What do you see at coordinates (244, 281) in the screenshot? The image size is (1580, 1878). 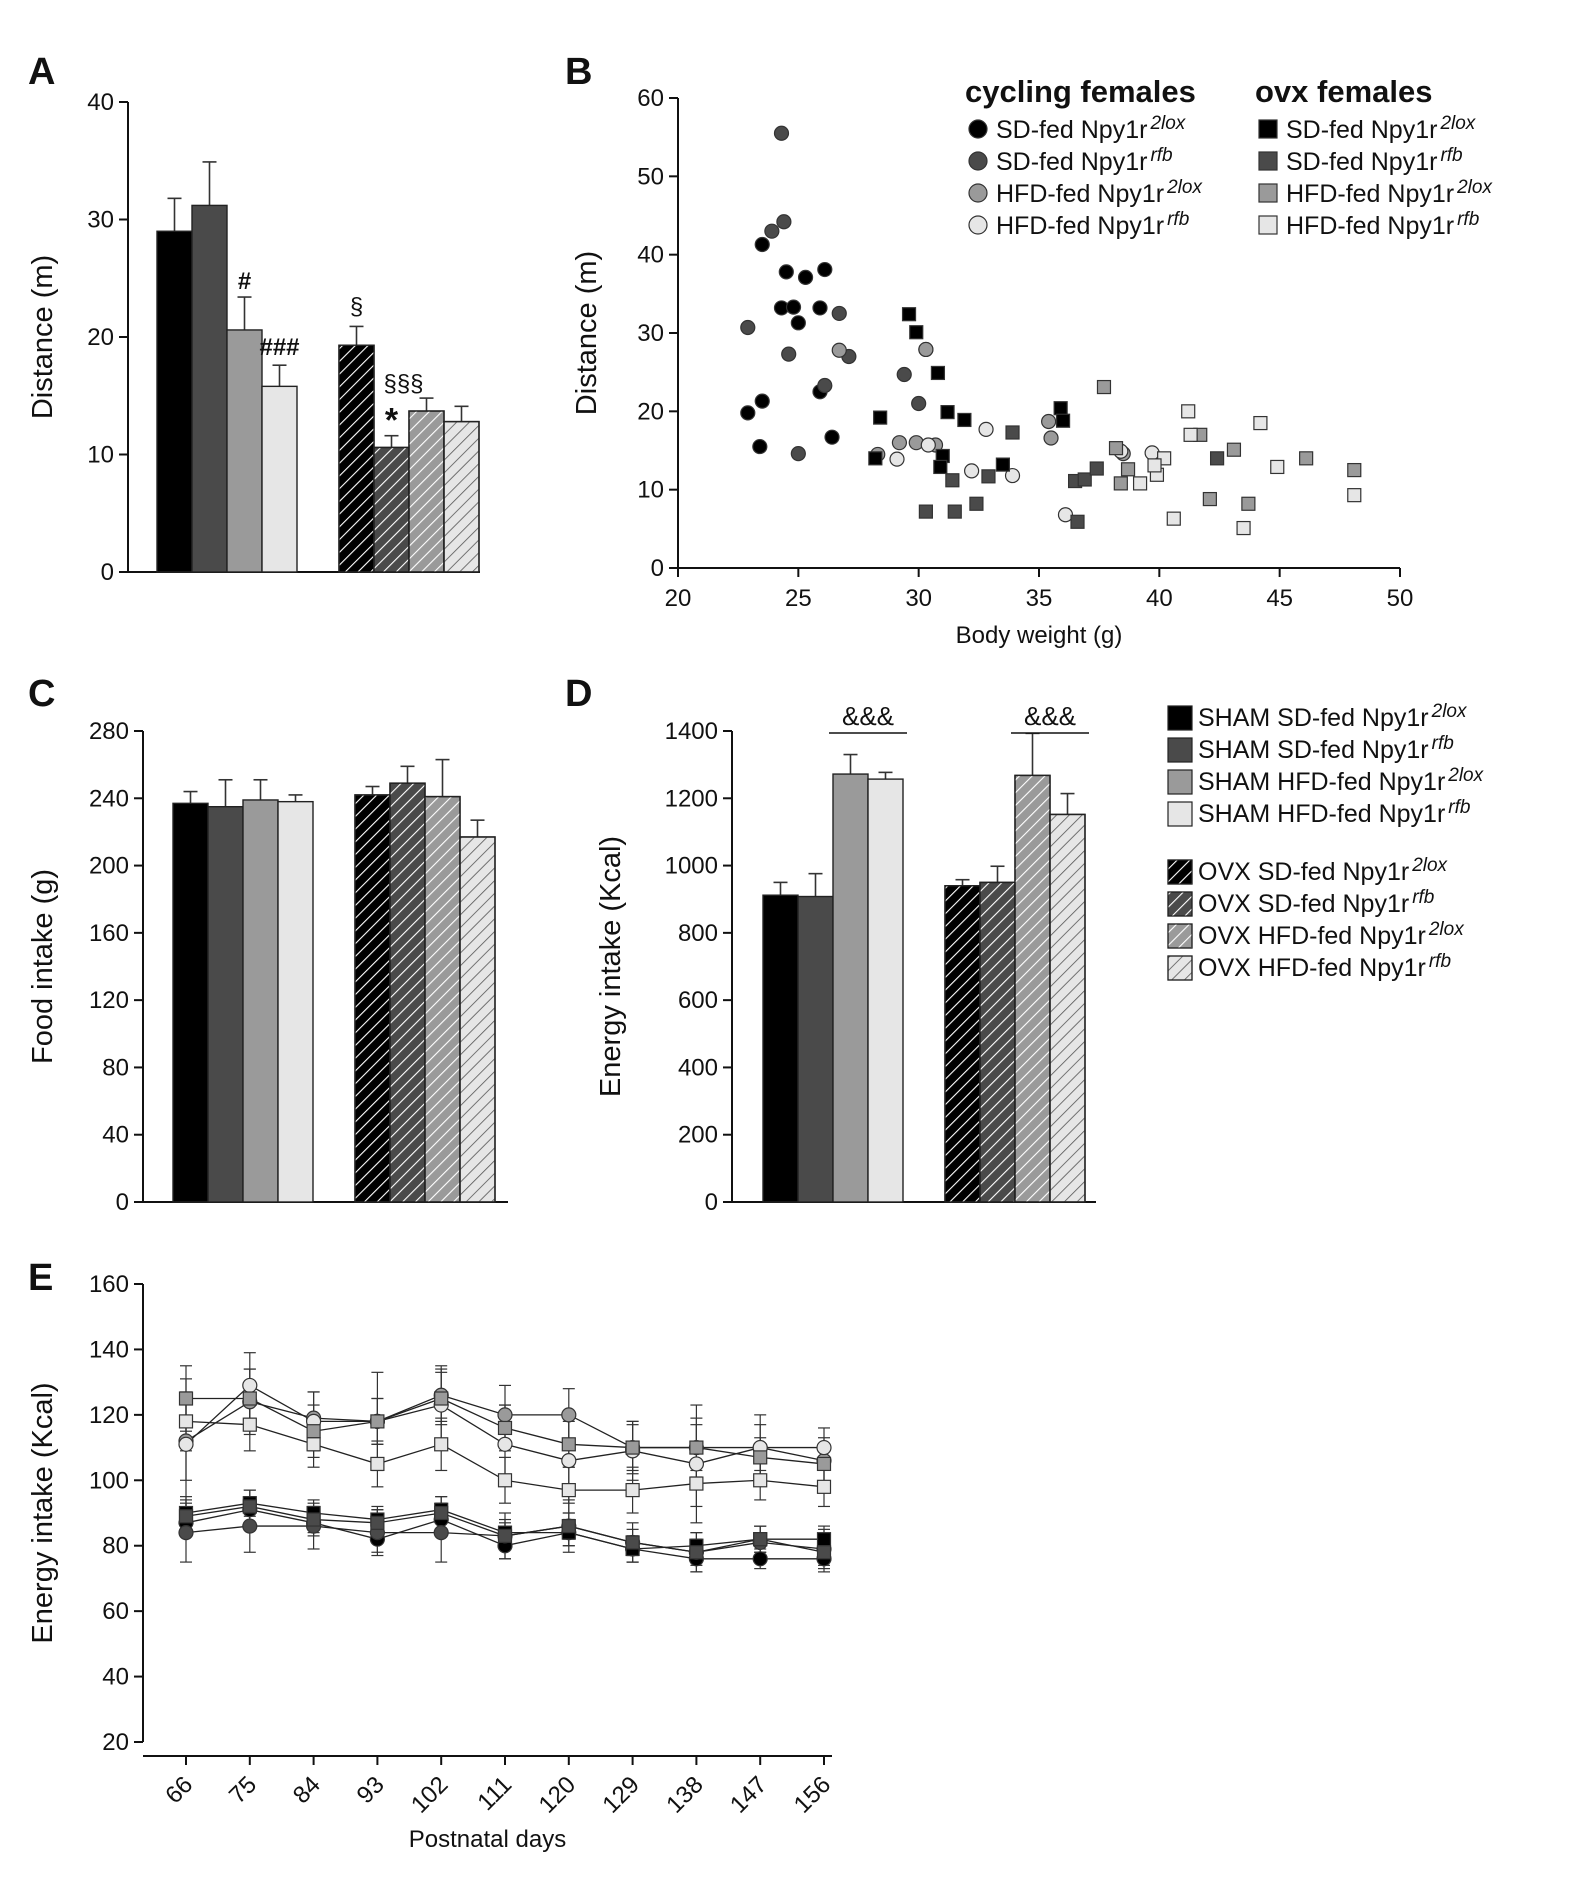 I see `annotation-hash: #` at bounding box center [244, 281].